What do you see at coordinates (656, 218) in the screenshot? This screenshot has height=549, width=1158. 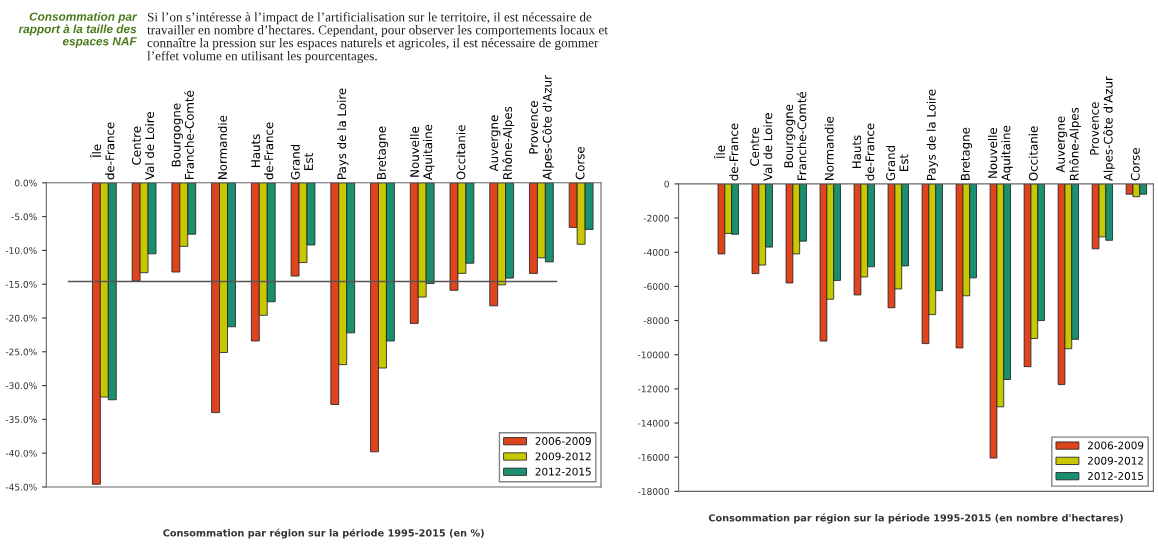 I see `y-tick-label: -2000` at bounding box center [656, 218].